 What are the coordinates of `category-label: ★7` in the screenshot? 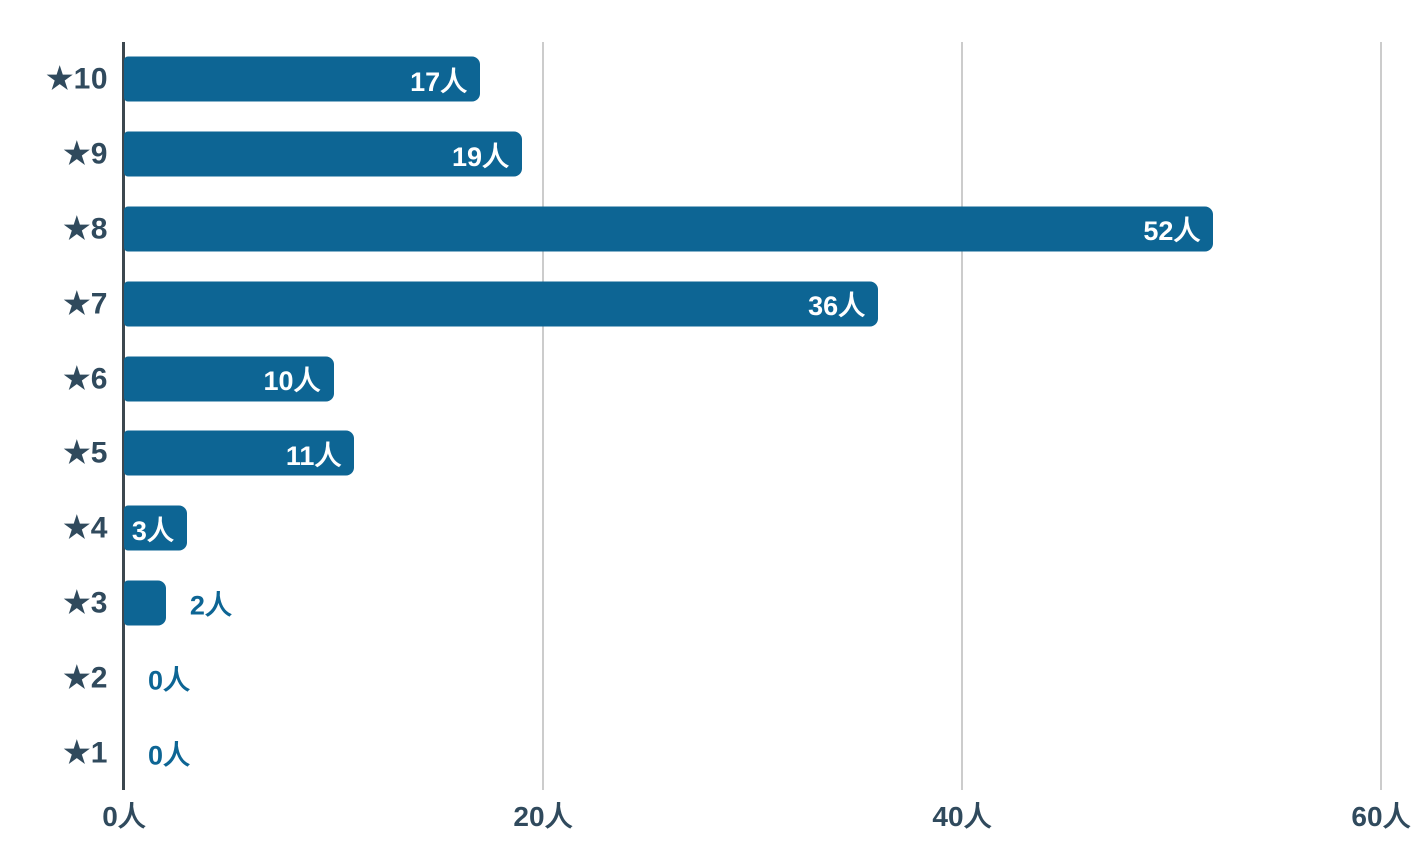 It's located at (85, 304).